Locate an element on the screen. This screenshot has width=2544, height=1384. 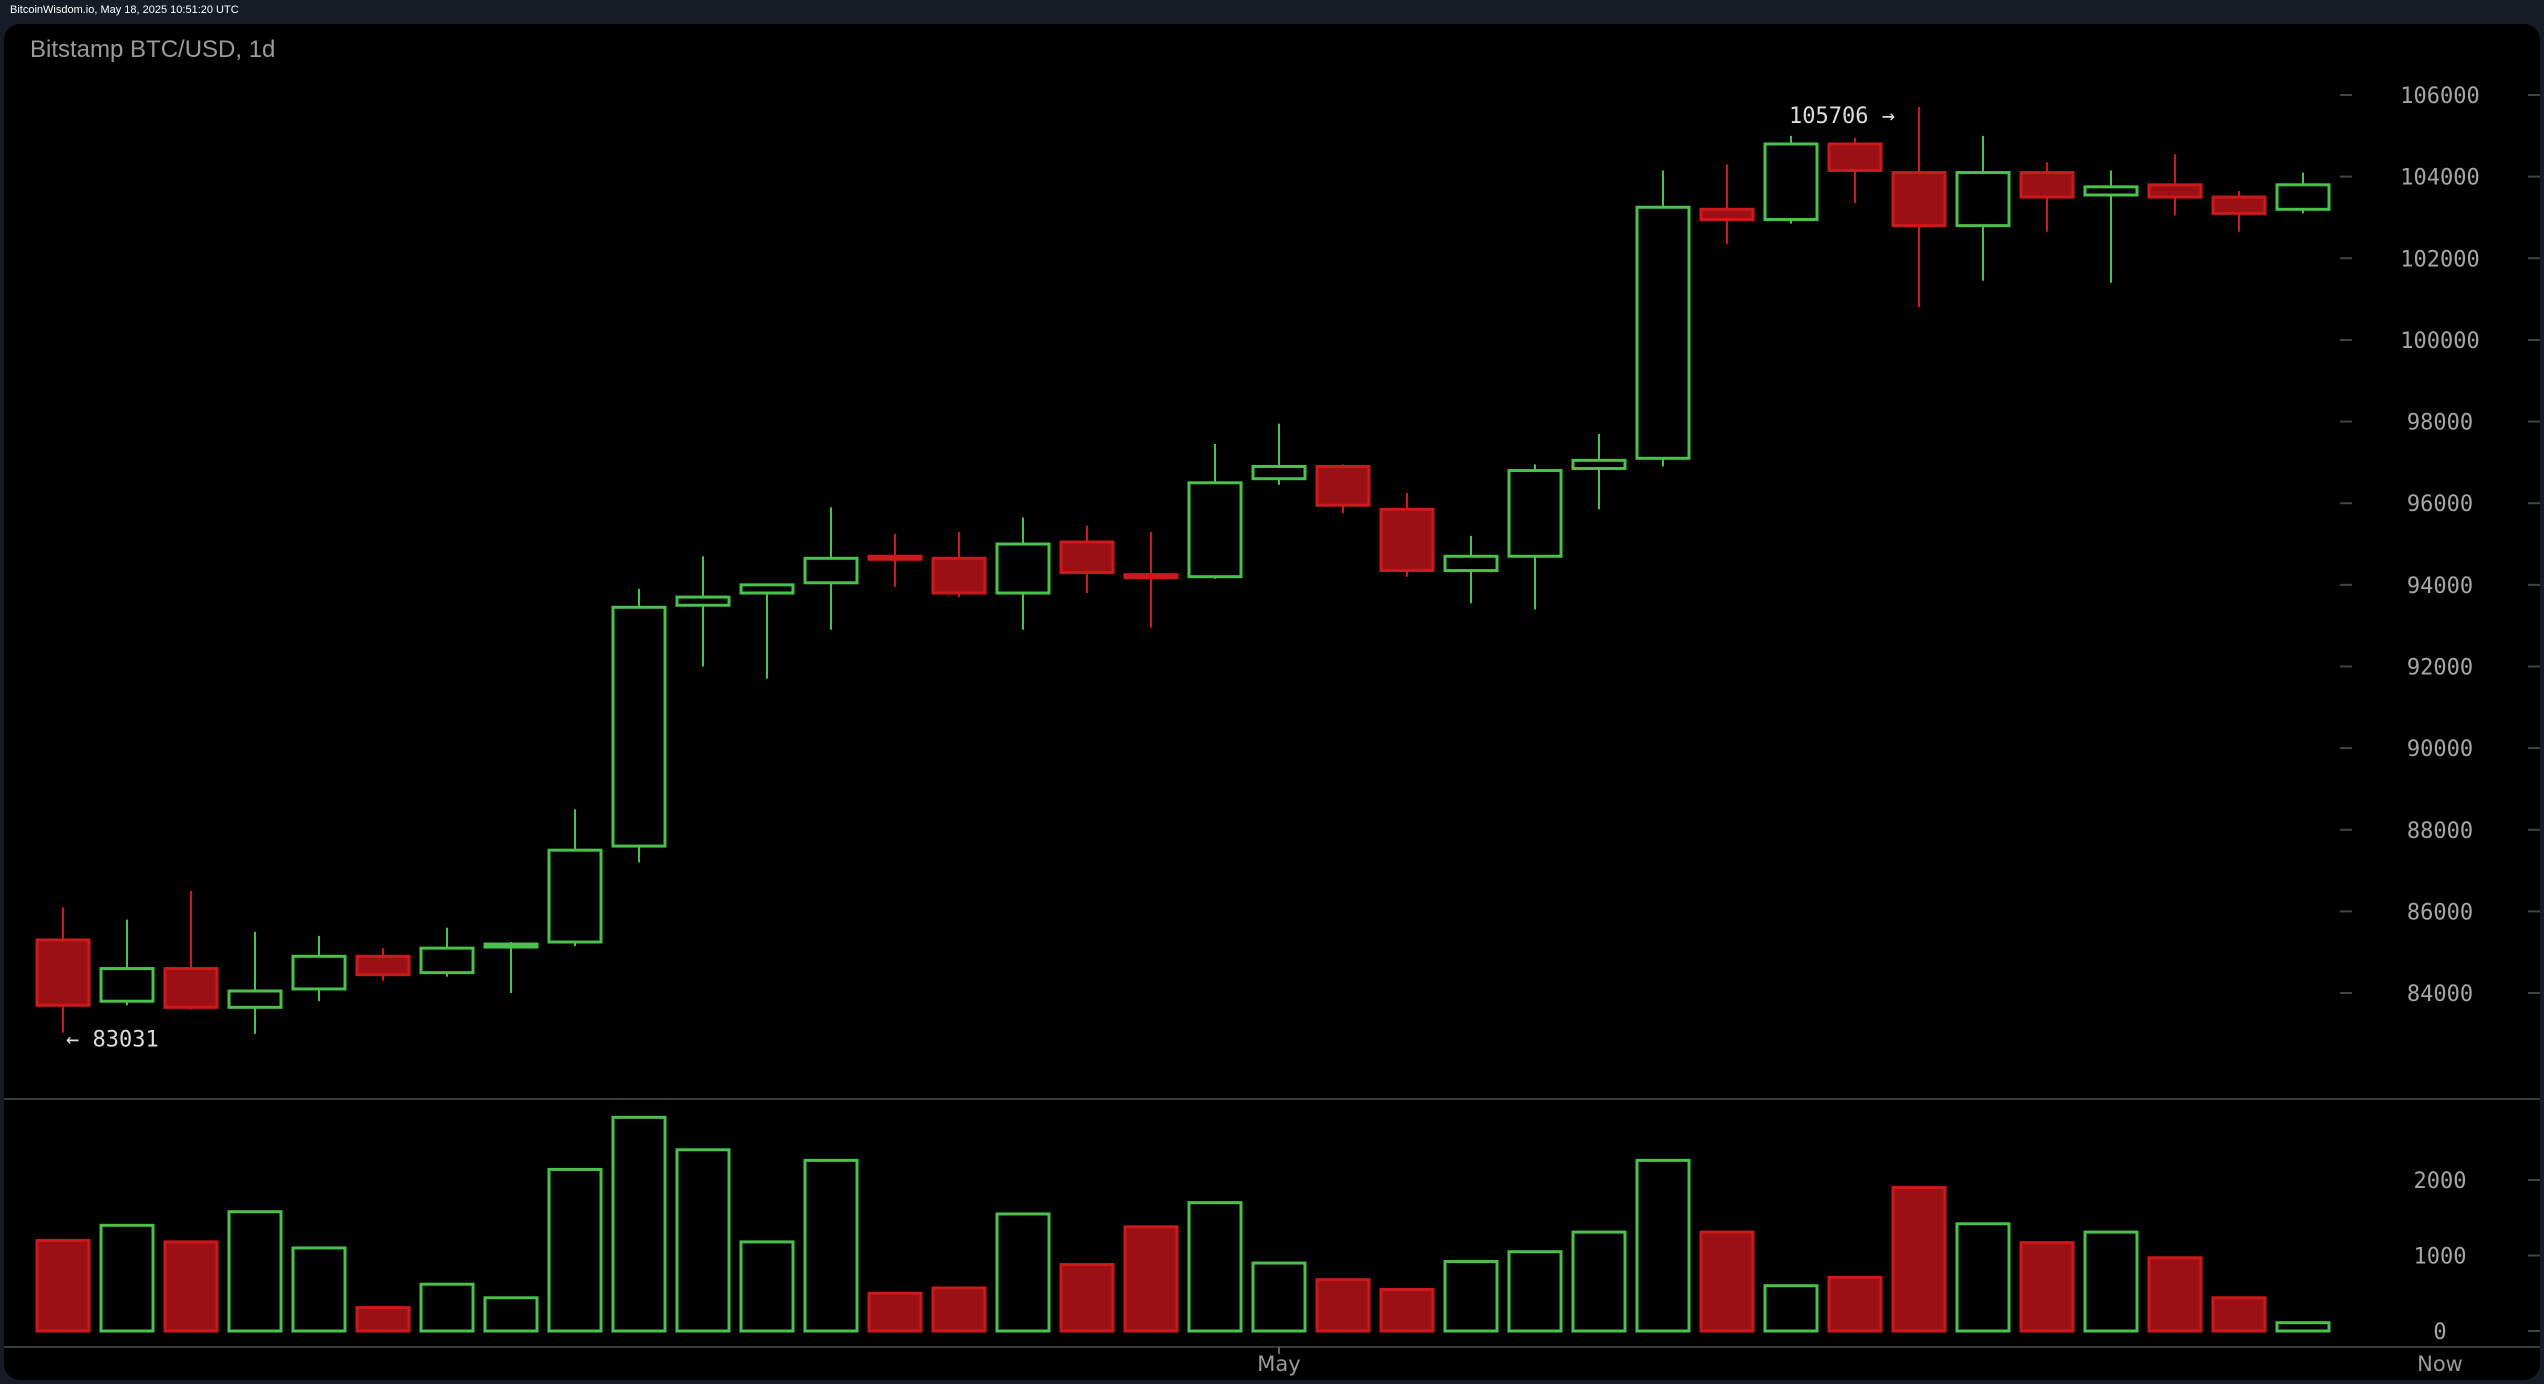
price-axis-label: 104000 is located at coordinates (2439, 178).